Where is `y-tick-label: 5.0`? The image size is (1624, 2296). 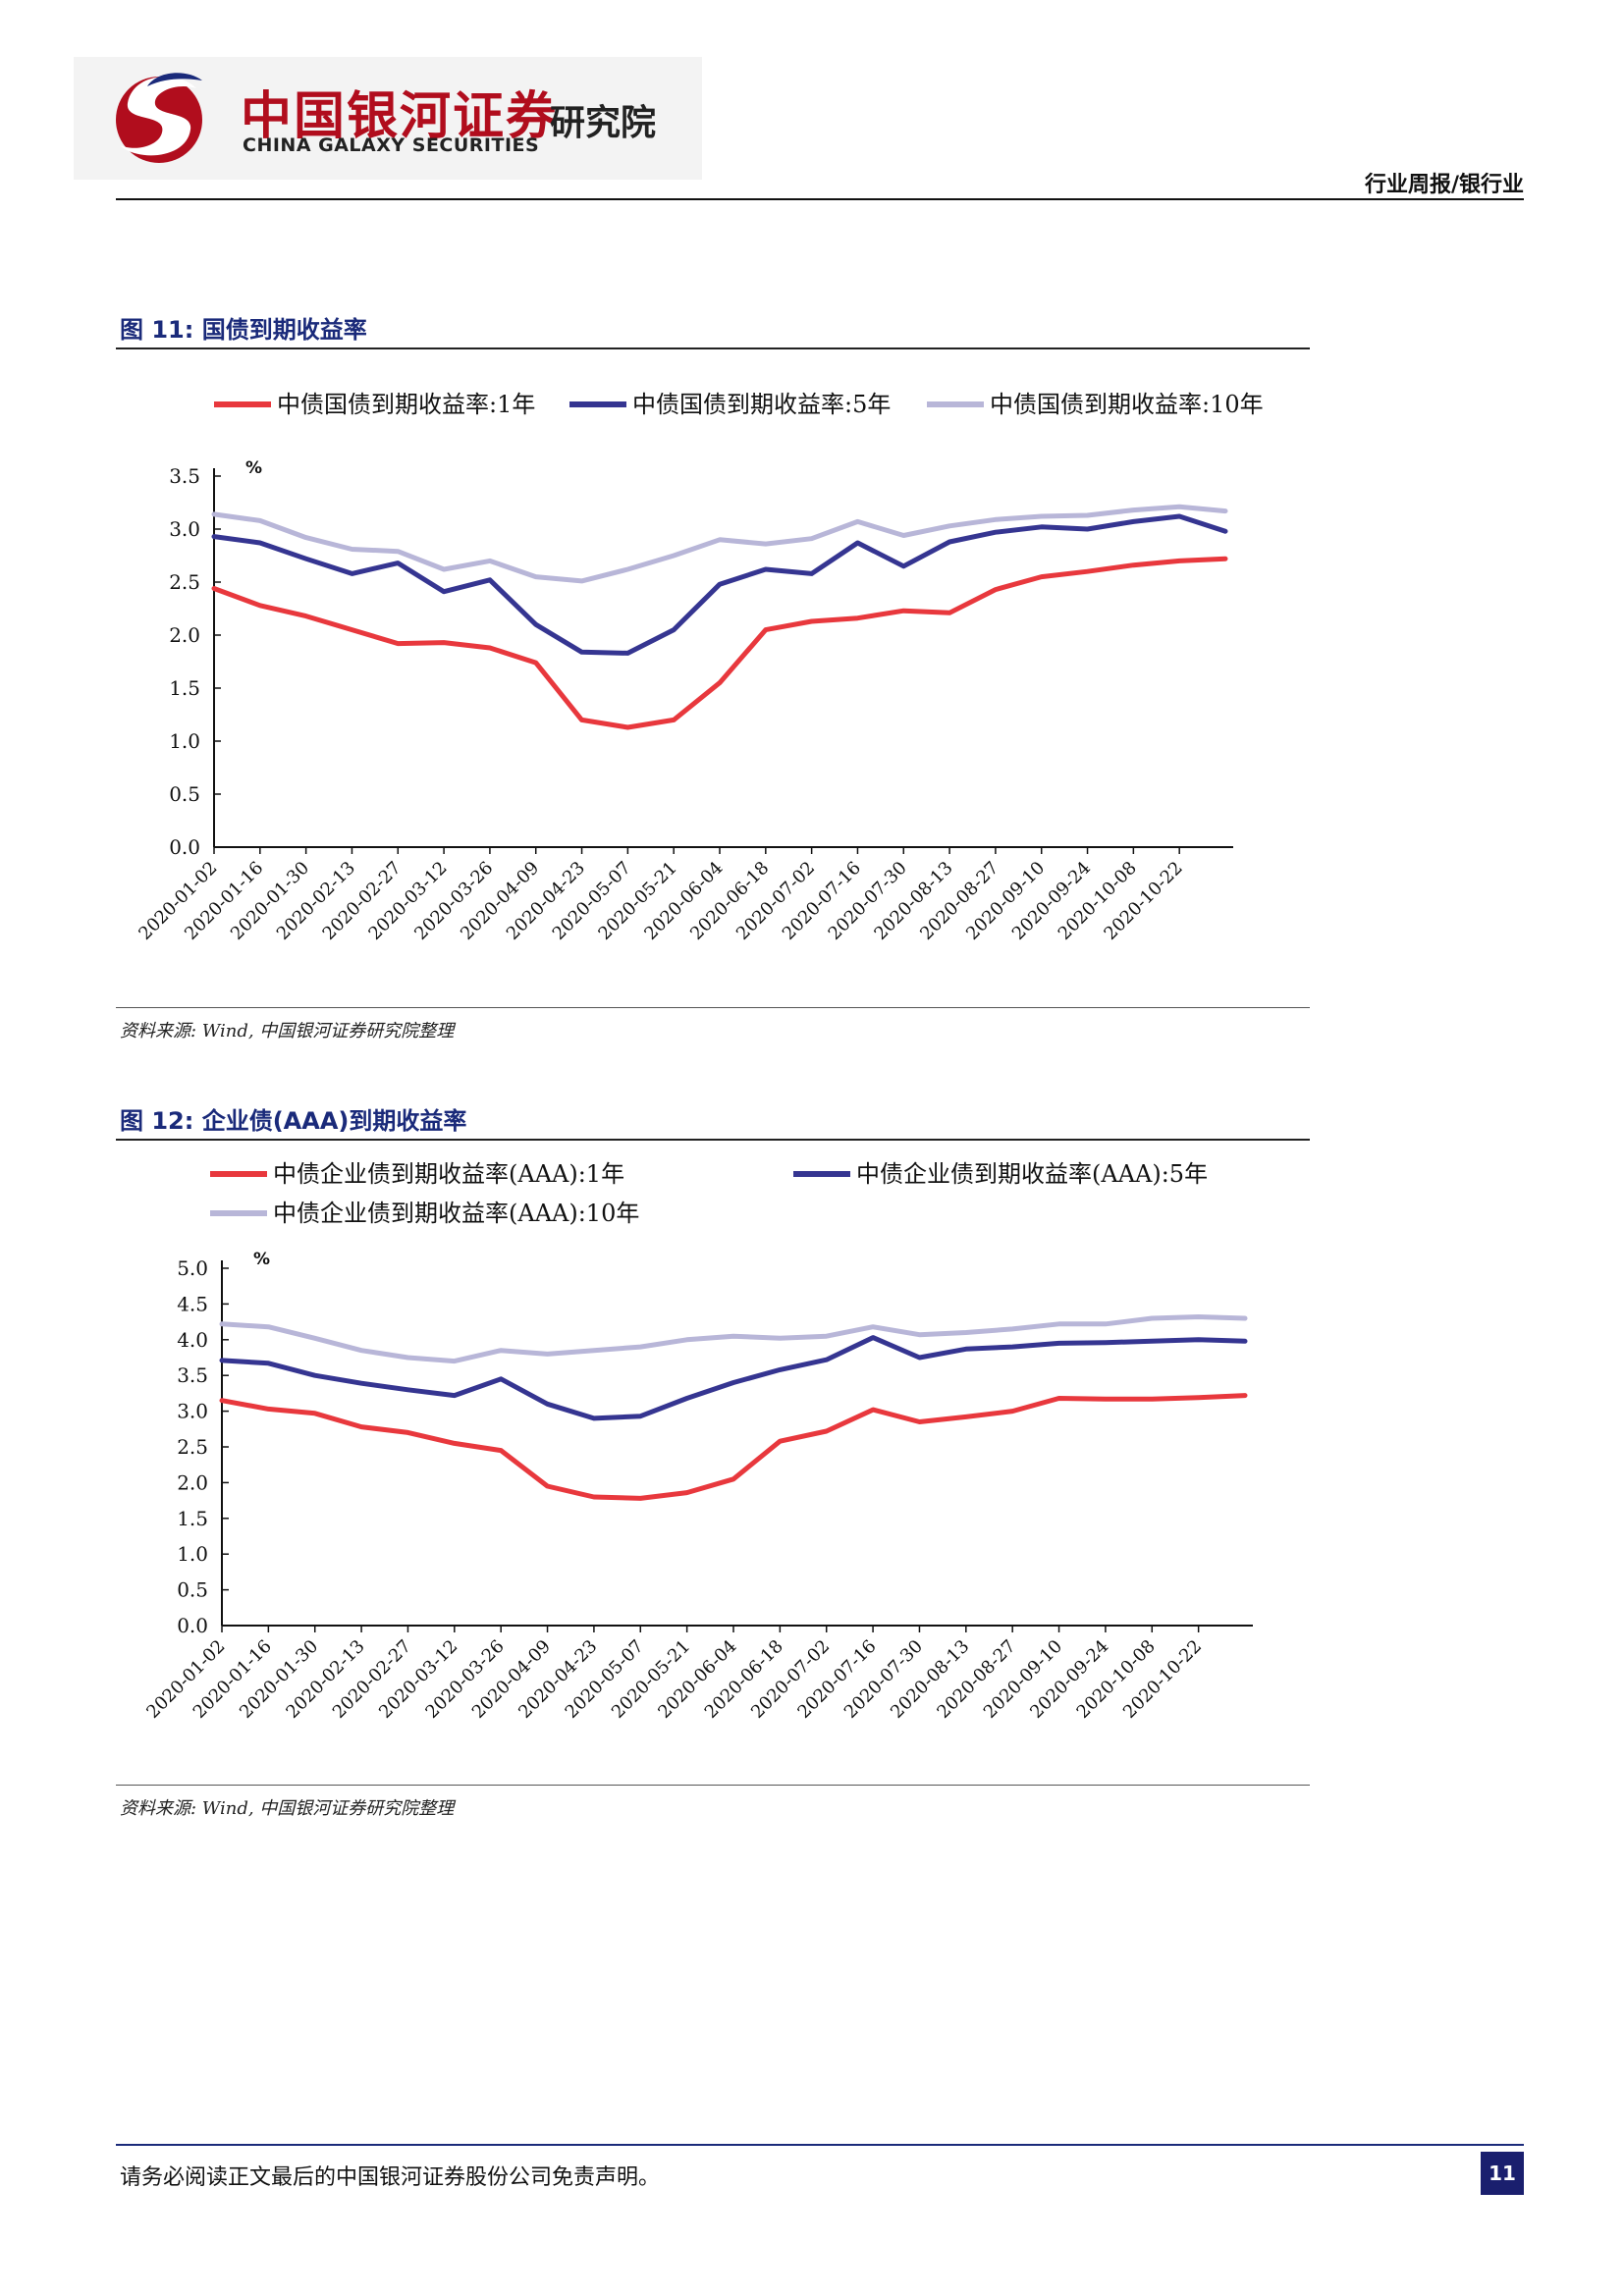 y-tick-label: 5.0 is located at coordinates (192, 1268).